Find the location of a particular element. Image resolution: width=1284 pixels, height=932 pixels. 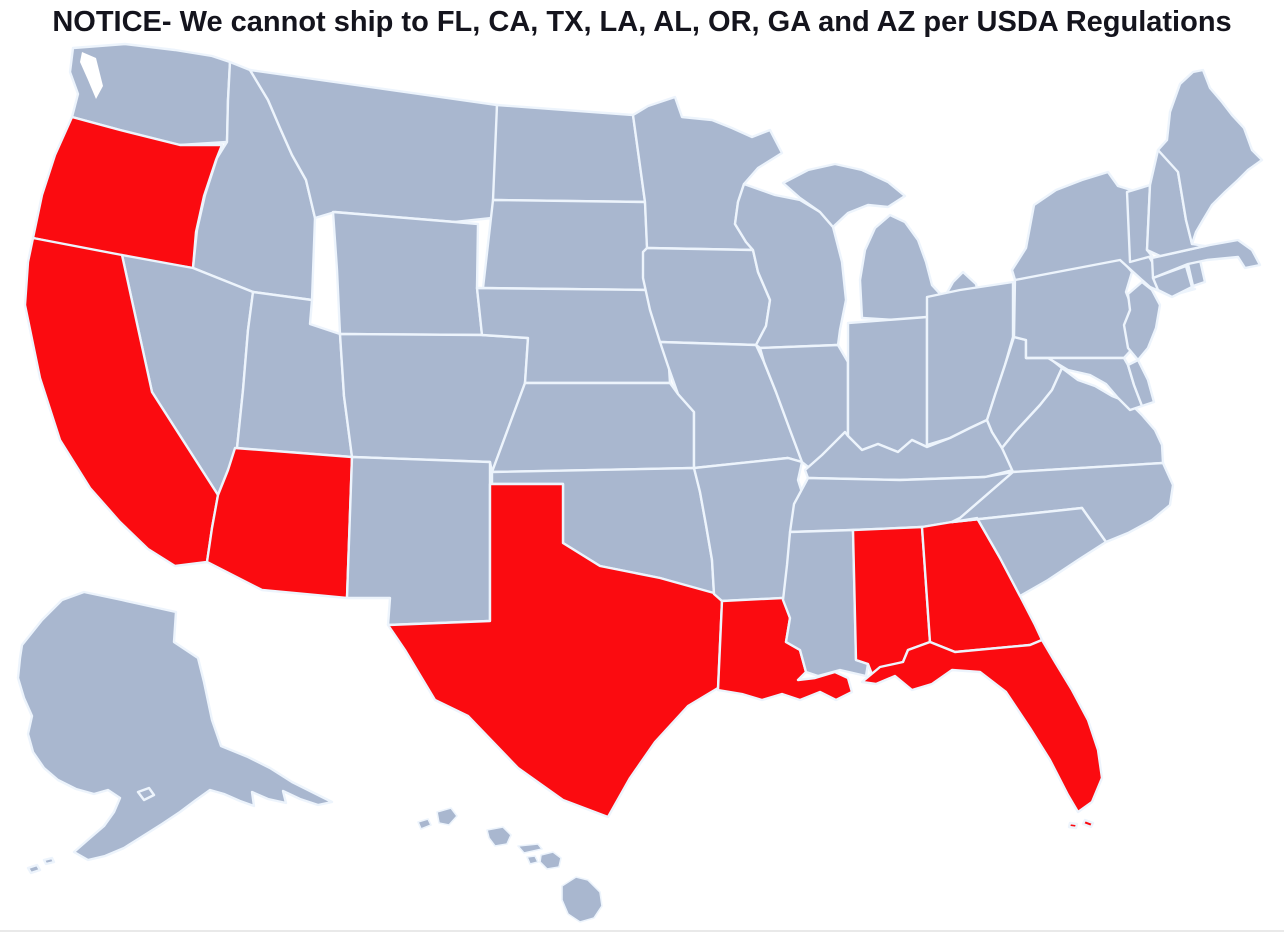

state-texas is located at coordinates (555, 650).